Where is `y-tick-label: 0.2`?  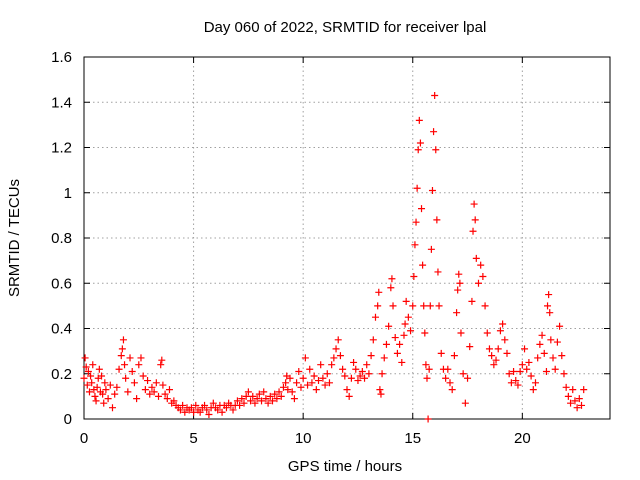 y-tick-label: 0.2 is located at coordinates (61, 374).